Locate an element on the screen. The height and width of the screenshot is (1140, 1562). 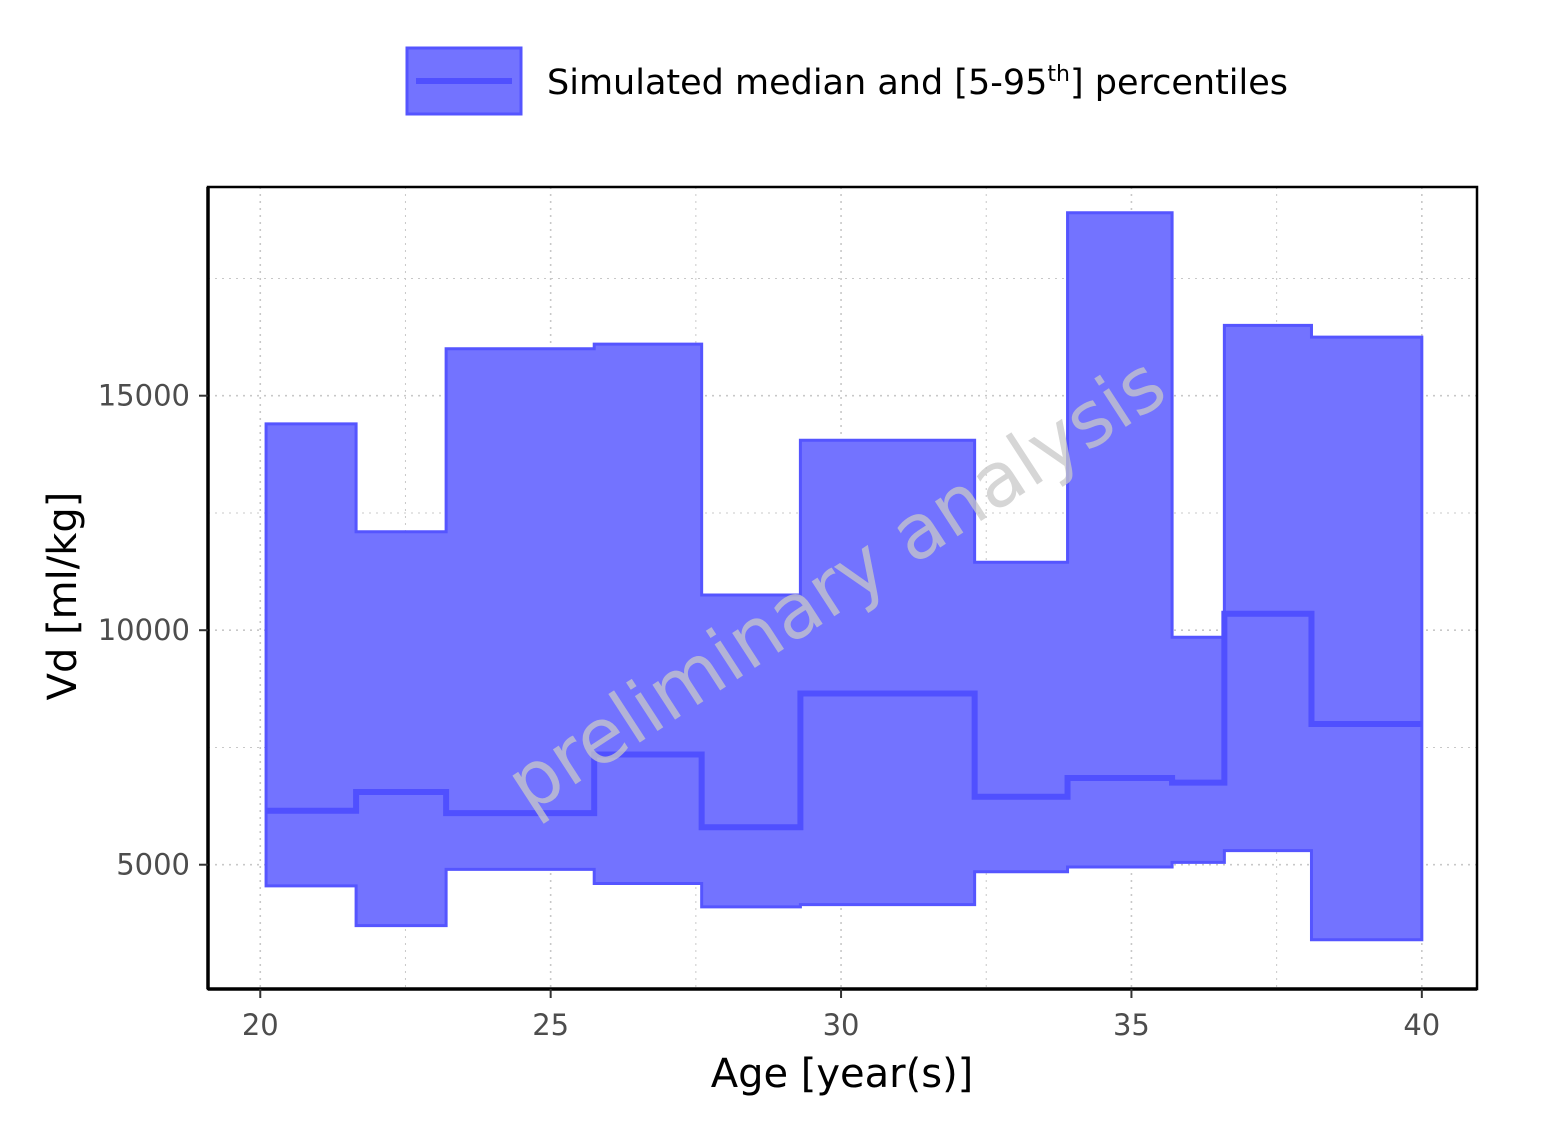
x-tick-label: 25 is located at coordinates (550, 1025).